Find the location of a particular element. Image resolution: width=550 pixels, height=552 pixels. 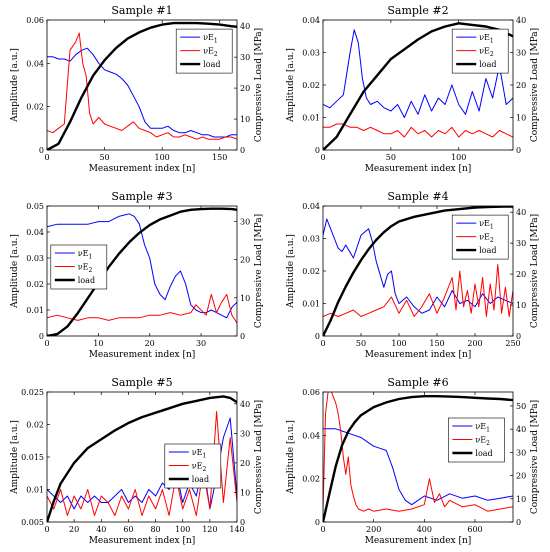

x-tick-label: 120 is located at coordinates (209, 529).